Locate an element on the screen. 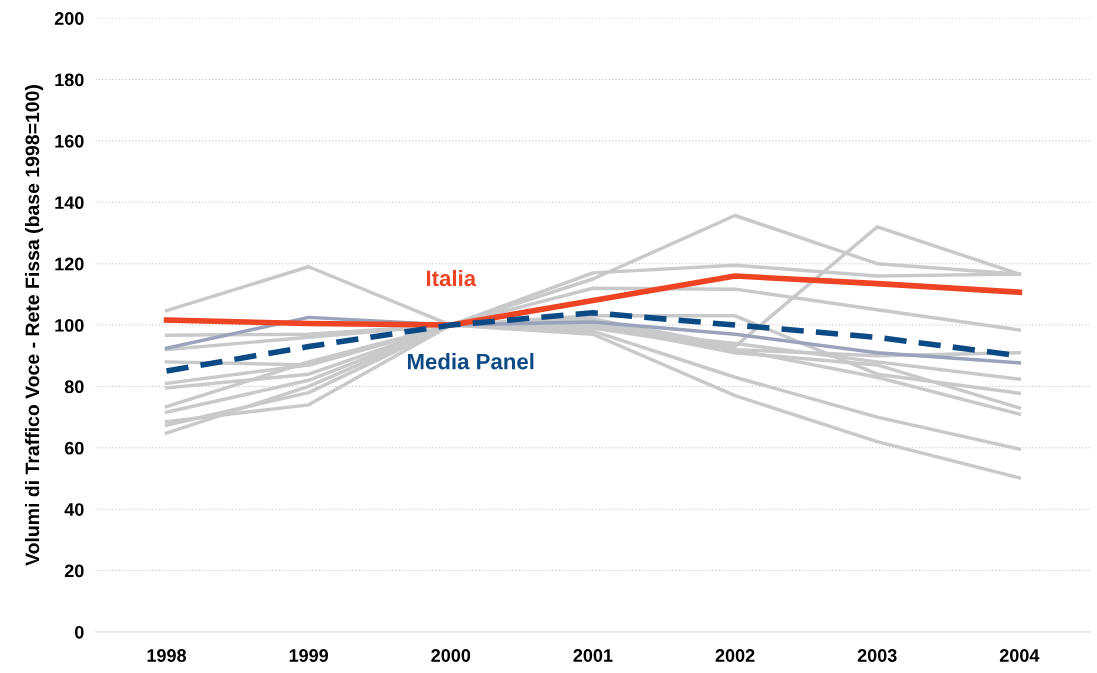 This screenshot has width=1097, height=673. y-tick-label: 80 is located at coordinates (74, 387).